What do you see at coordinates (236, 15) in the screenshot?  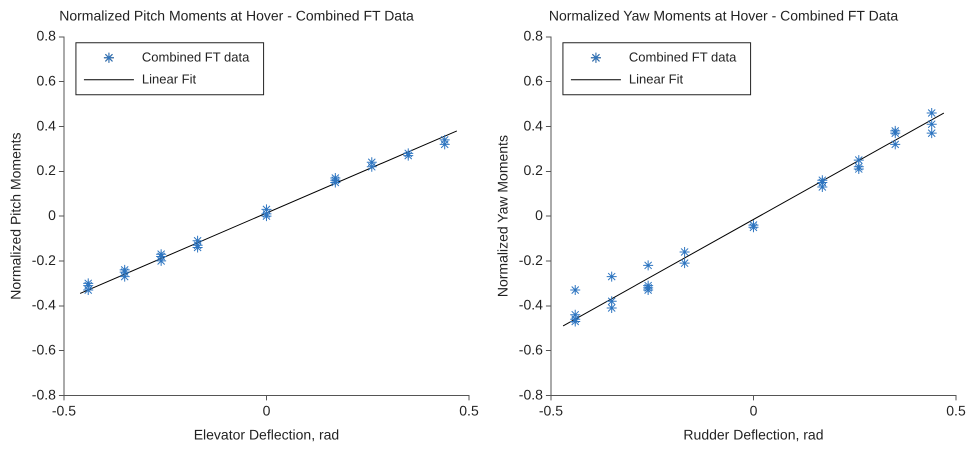 I see `chart-title: Normalized Pitch Moments at Hover - Combined FT Data` at bounding box center [236, 15].